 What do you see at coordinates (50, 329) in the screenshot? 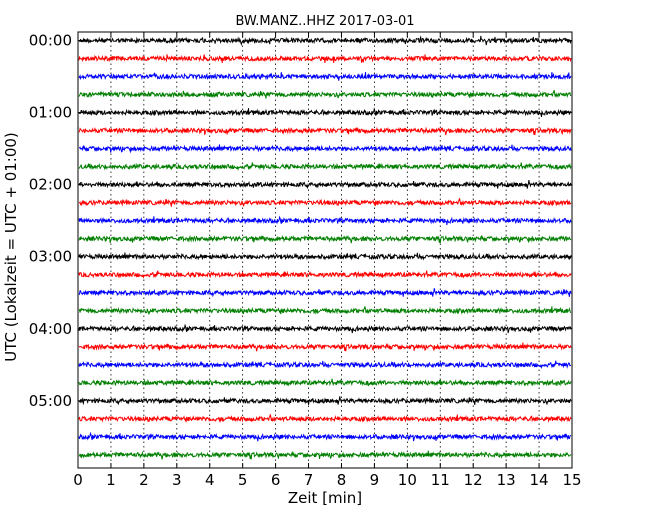
I see `y-tick-label: 04:00` at bounding box center [50, 329].